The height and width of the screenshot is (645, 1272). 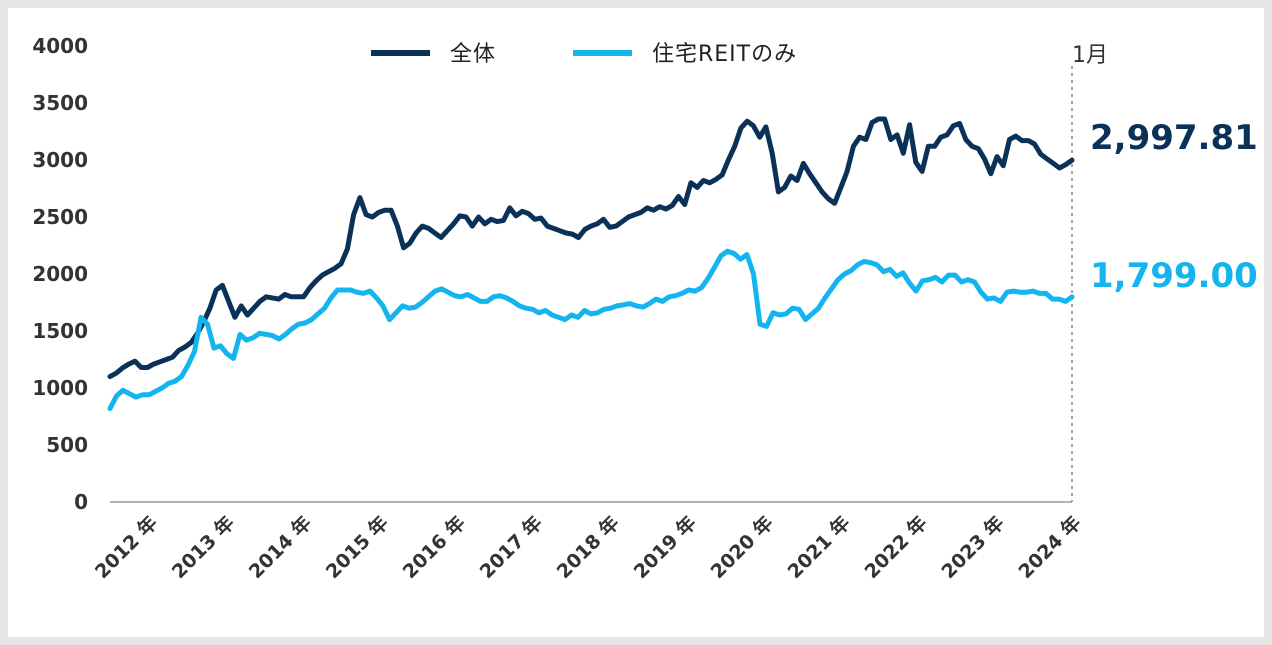 I want to click on x-tick-label: 2020 年, so click(x=742, y=547).